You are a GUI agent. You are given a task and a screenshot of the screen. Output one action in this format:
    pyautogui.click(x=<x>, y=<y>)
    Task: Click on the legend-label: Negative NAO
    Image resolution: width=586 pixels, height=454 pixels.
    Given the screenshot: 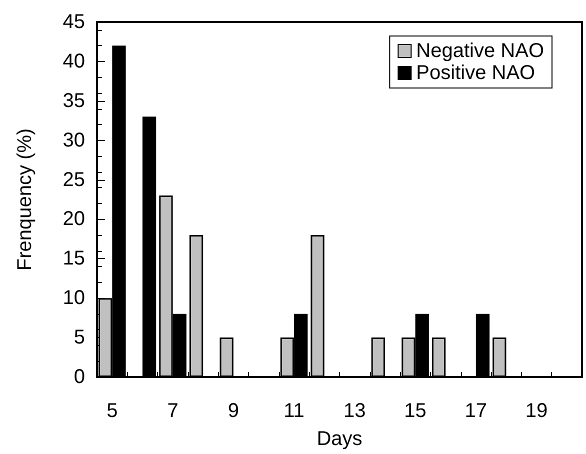 What is the action you would take?
    pyautogui.click(x=480, y=51)
    